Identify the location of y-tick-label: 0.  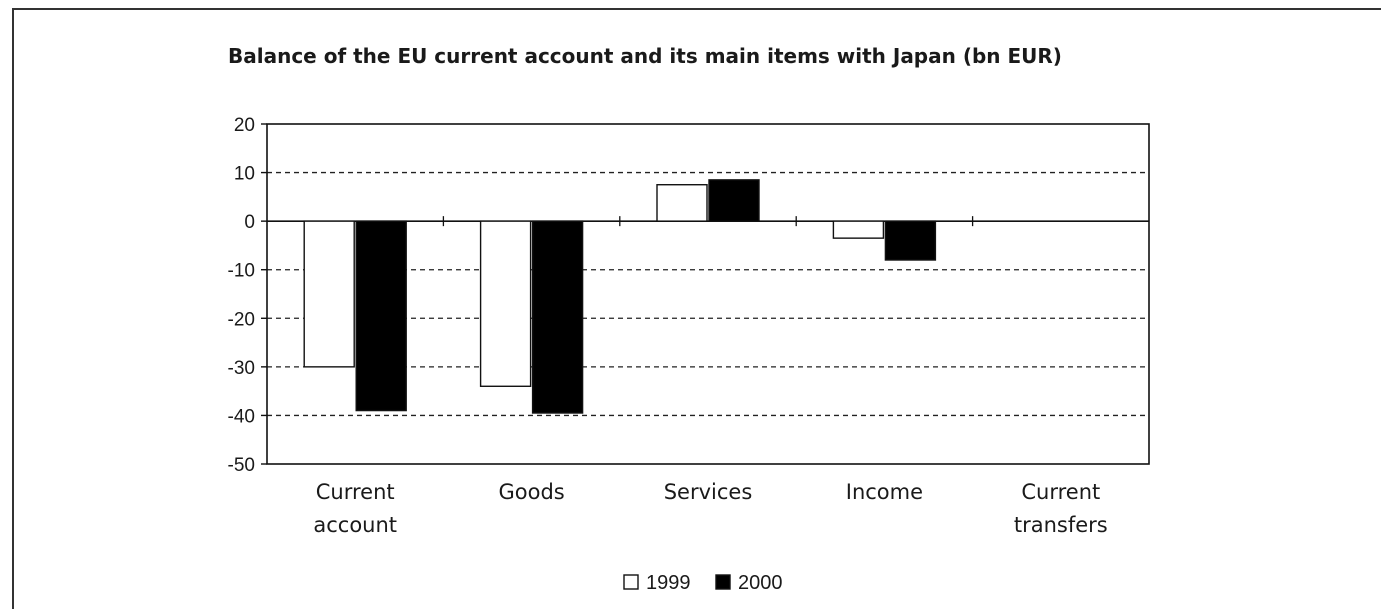
(249, 222).